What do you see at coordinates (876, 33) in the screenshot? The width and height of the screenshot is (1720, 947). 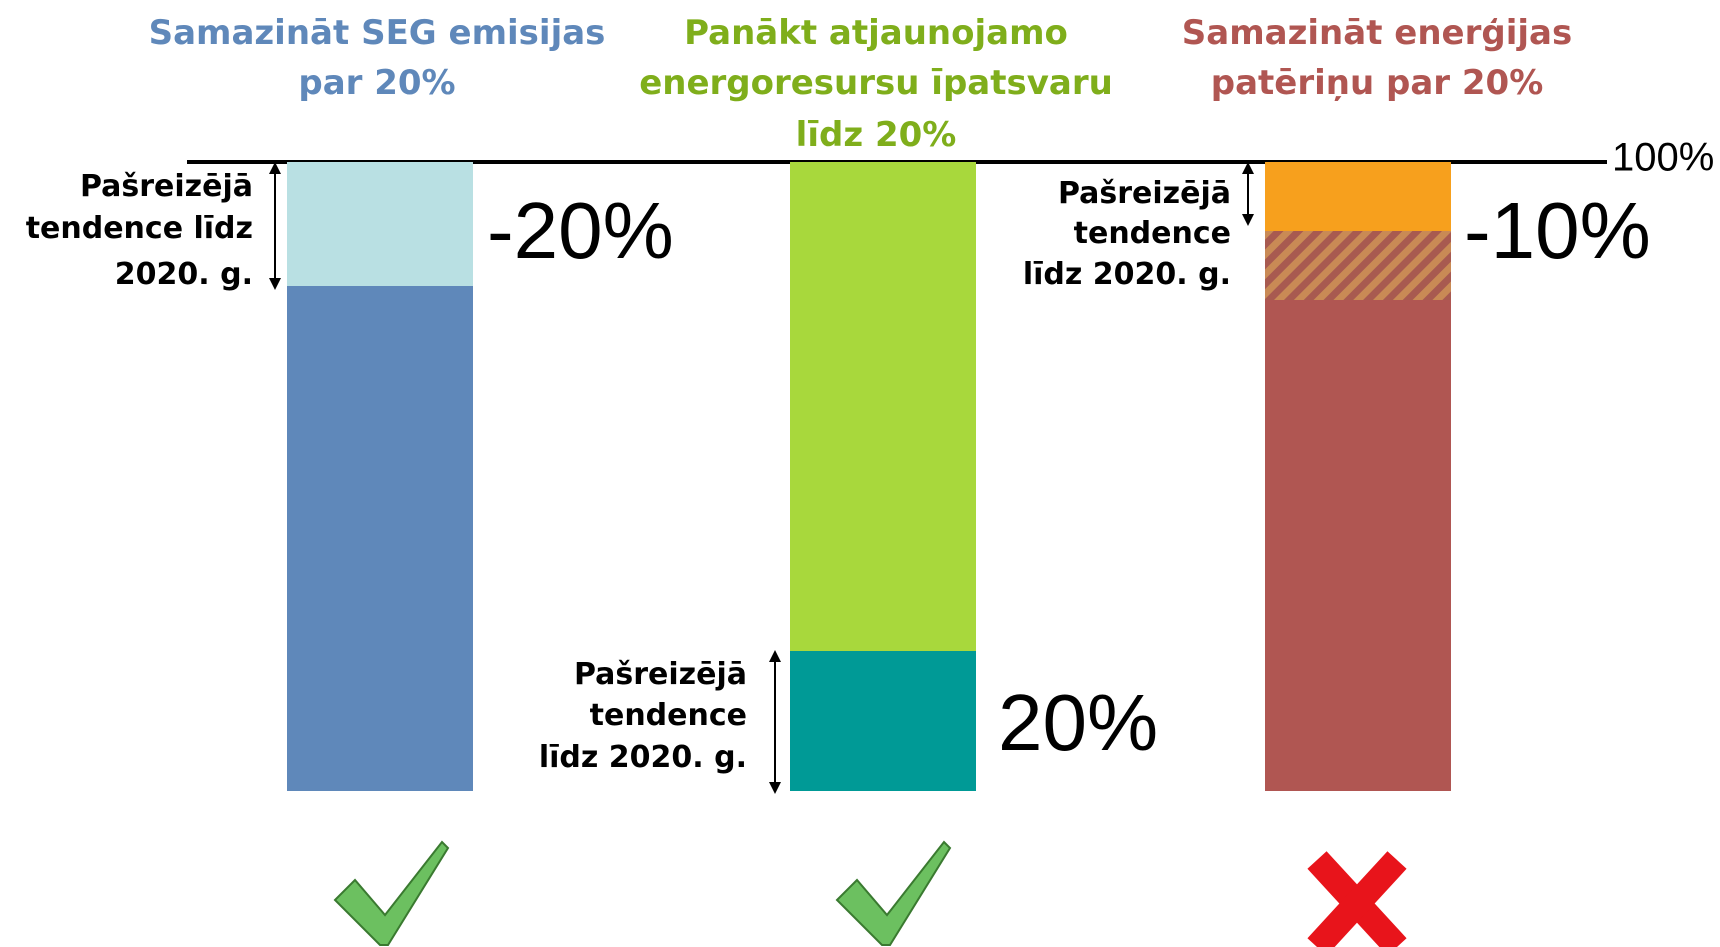 I see `title-line: Panākt atjaunojamo` at bounding box center [876, 33].